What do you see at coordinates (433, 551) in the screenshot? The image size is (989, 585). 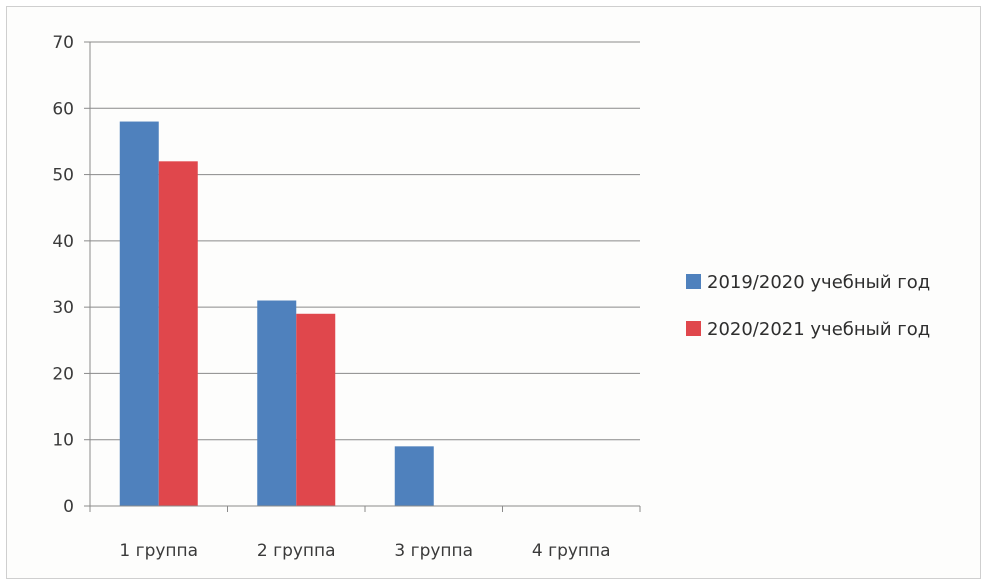 I see `x-category-label: 3 группа` at bounding box center [433, 551].